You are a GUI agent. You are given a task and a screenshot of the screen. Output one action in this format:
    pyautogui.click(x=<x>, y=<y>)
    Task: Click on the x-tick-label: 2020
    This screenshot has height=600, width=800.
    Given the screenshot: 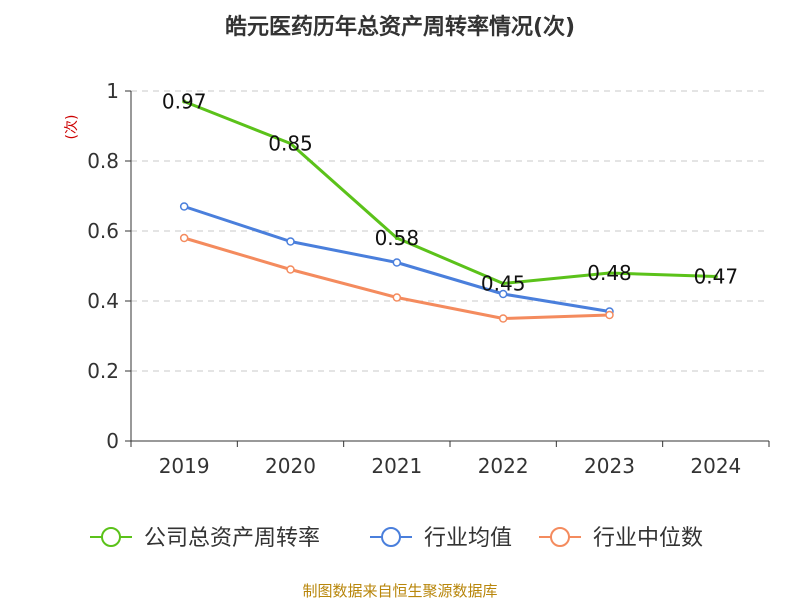 What is the action you would take?
    pyautogui.click(x=290, y=466)
    